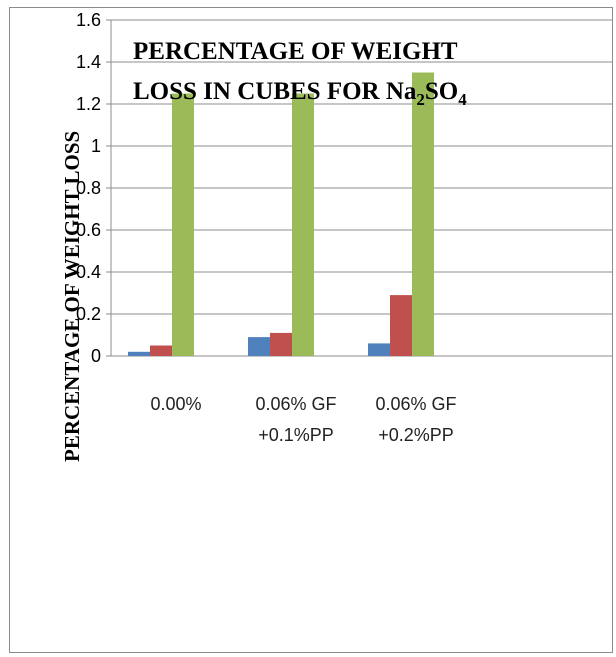 The height and width of the screenshot is (657, 616). I want to click on y-axis-label: PERCENTAGE OF WEIGHT LOSS, so click(72, 296).